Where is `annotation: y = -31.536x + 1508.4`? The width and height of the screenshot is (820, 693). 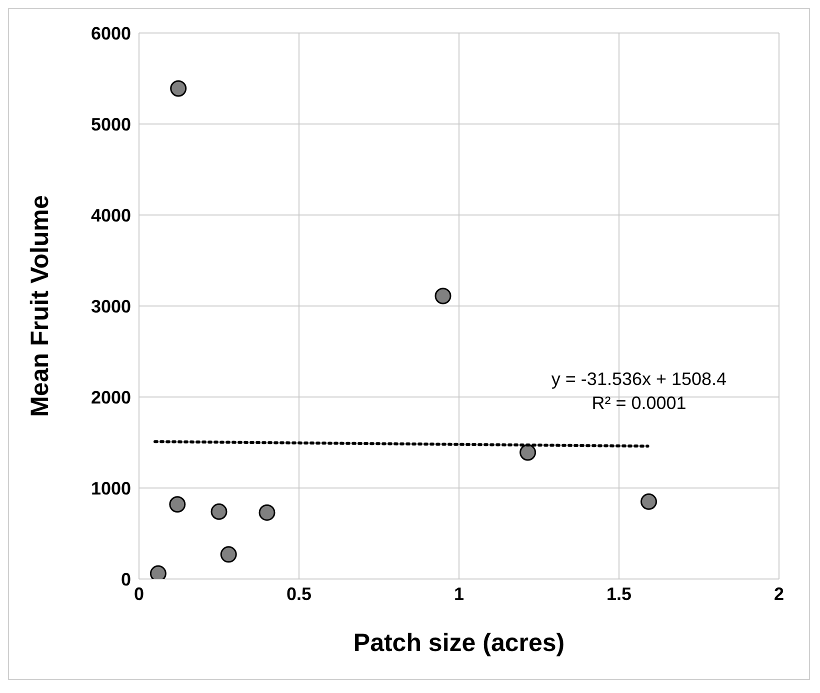
annotation: y = -31.536x + 1508.4 is located at coordinates (639, 379).